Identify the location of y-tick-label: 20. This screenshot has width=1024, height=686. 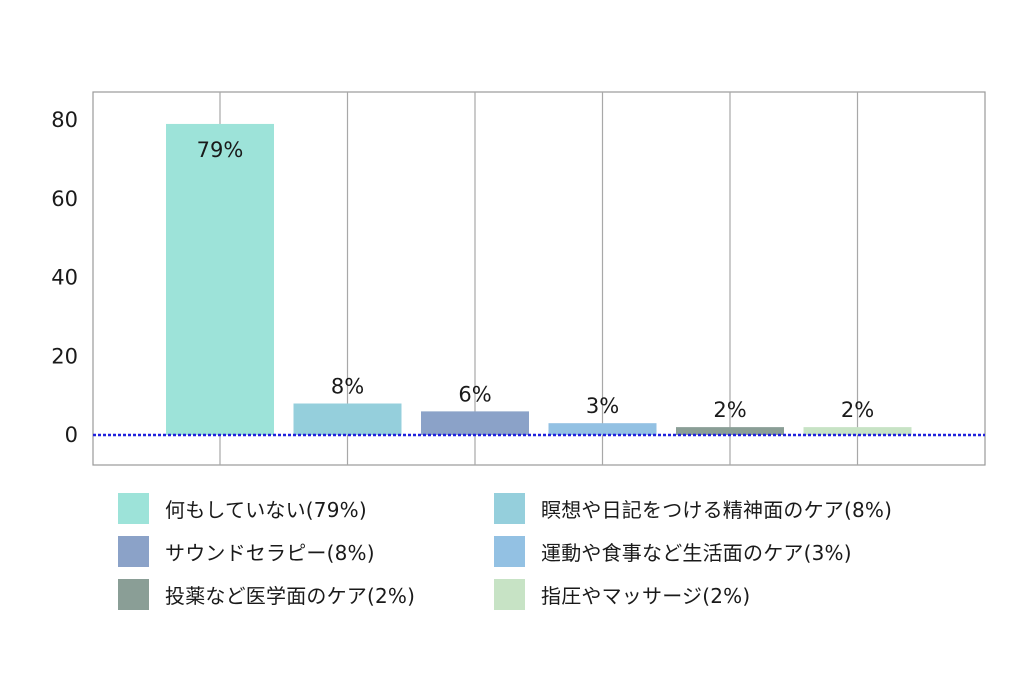
(64, 356).